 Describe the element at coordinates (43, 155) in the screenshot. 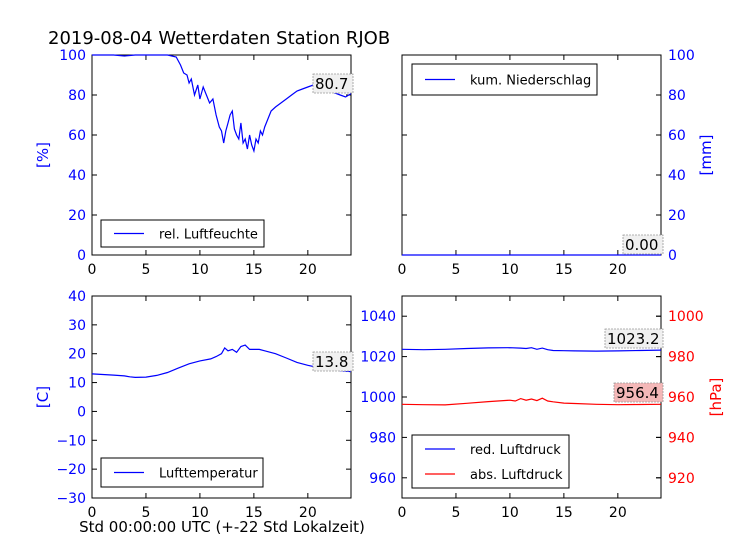

I see `humidity-y-axis-label: [%]` at that location.